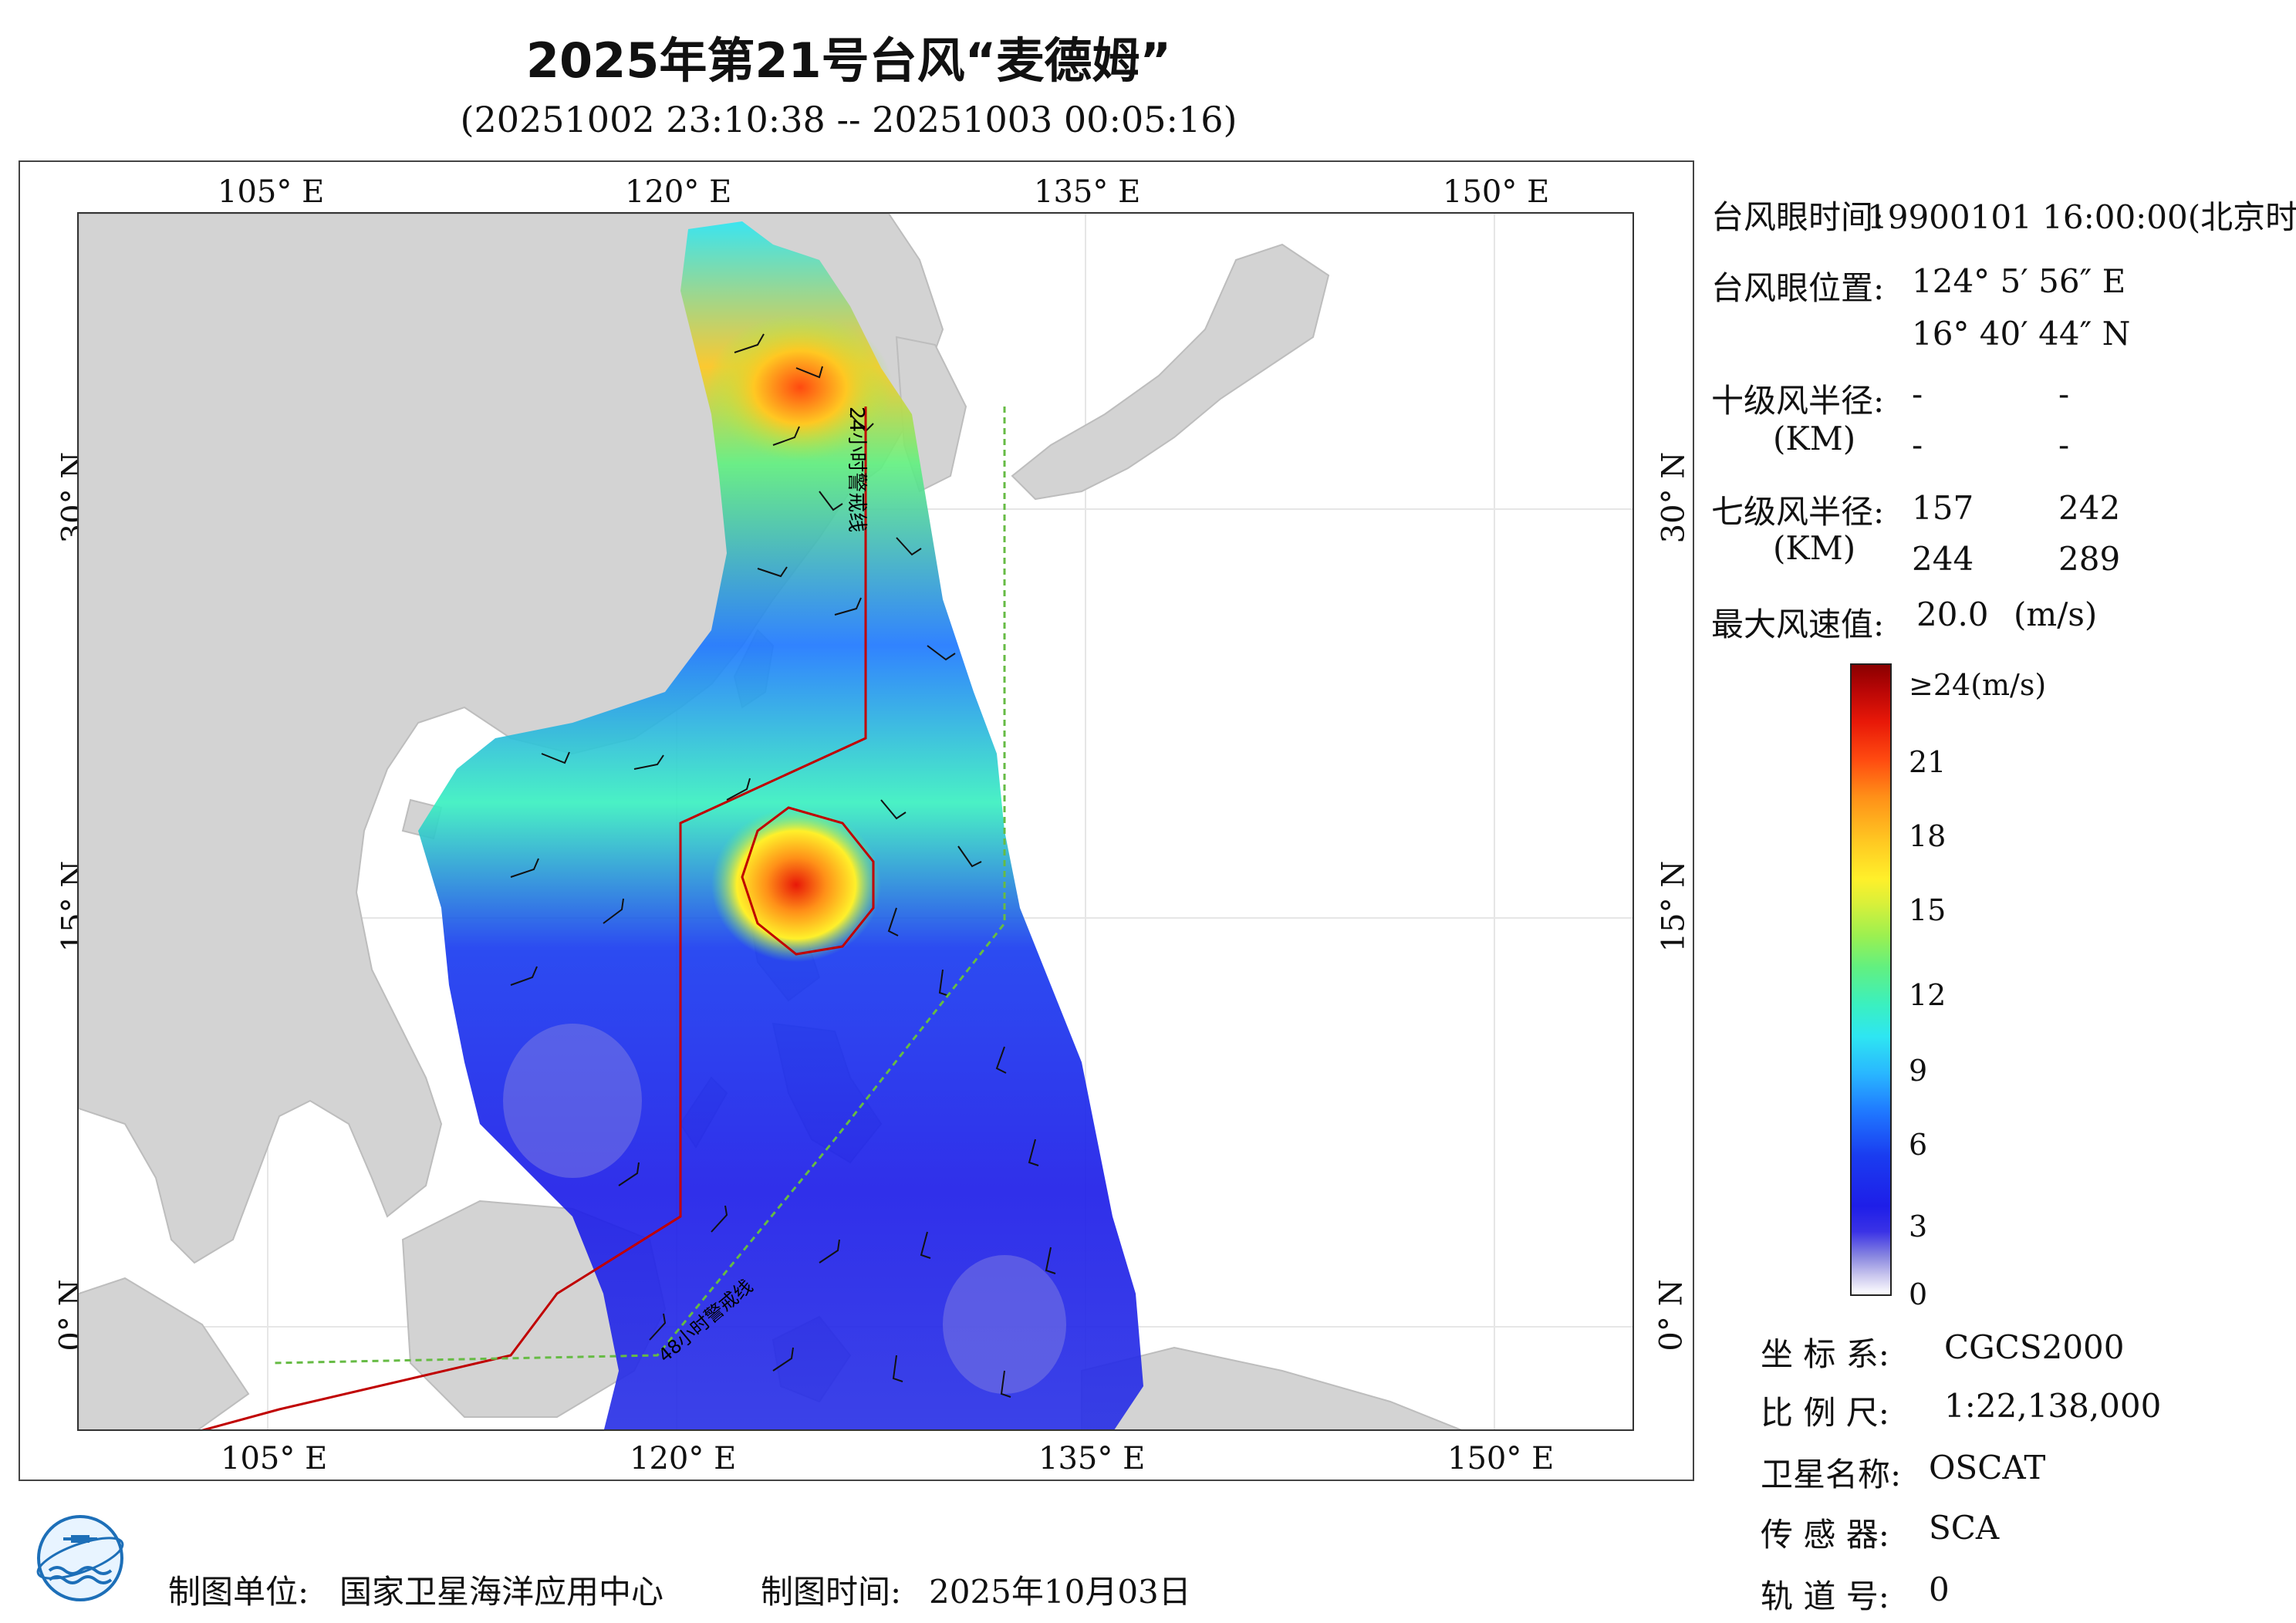  Describe the element at coordinates (1952, 614) in the screenshot. I see `max-wind-value: 20.0` at that location.